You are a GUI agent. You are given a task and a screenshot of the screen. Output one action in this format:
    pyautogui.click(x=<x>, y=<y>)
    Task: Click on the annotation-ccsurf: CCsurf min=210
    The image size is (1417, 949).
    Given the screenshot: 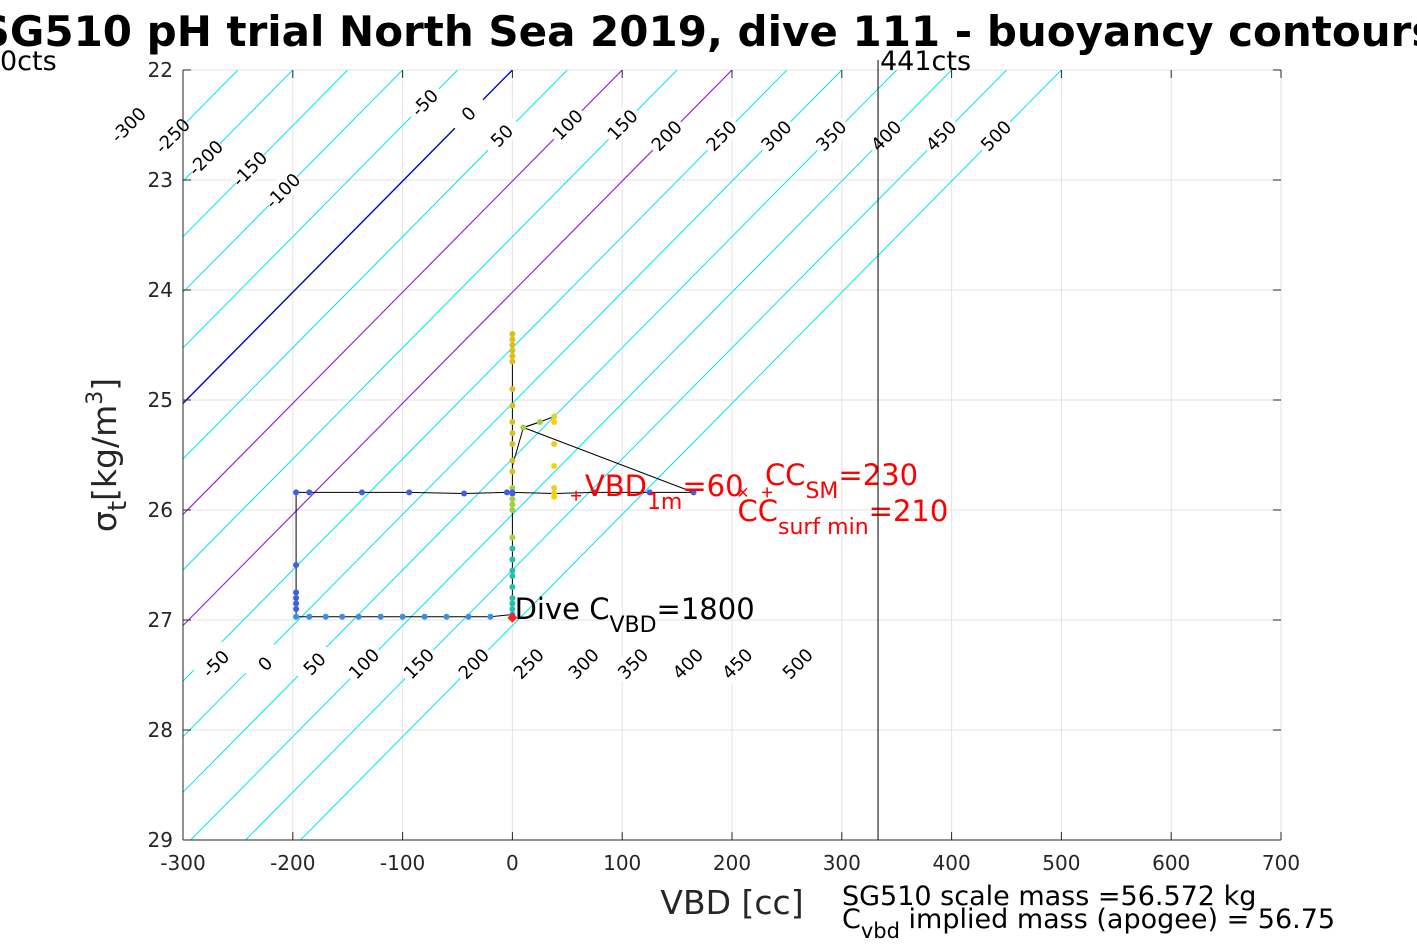 What is the action you would take?
    pyautogui.click(x=842, y=517)
    